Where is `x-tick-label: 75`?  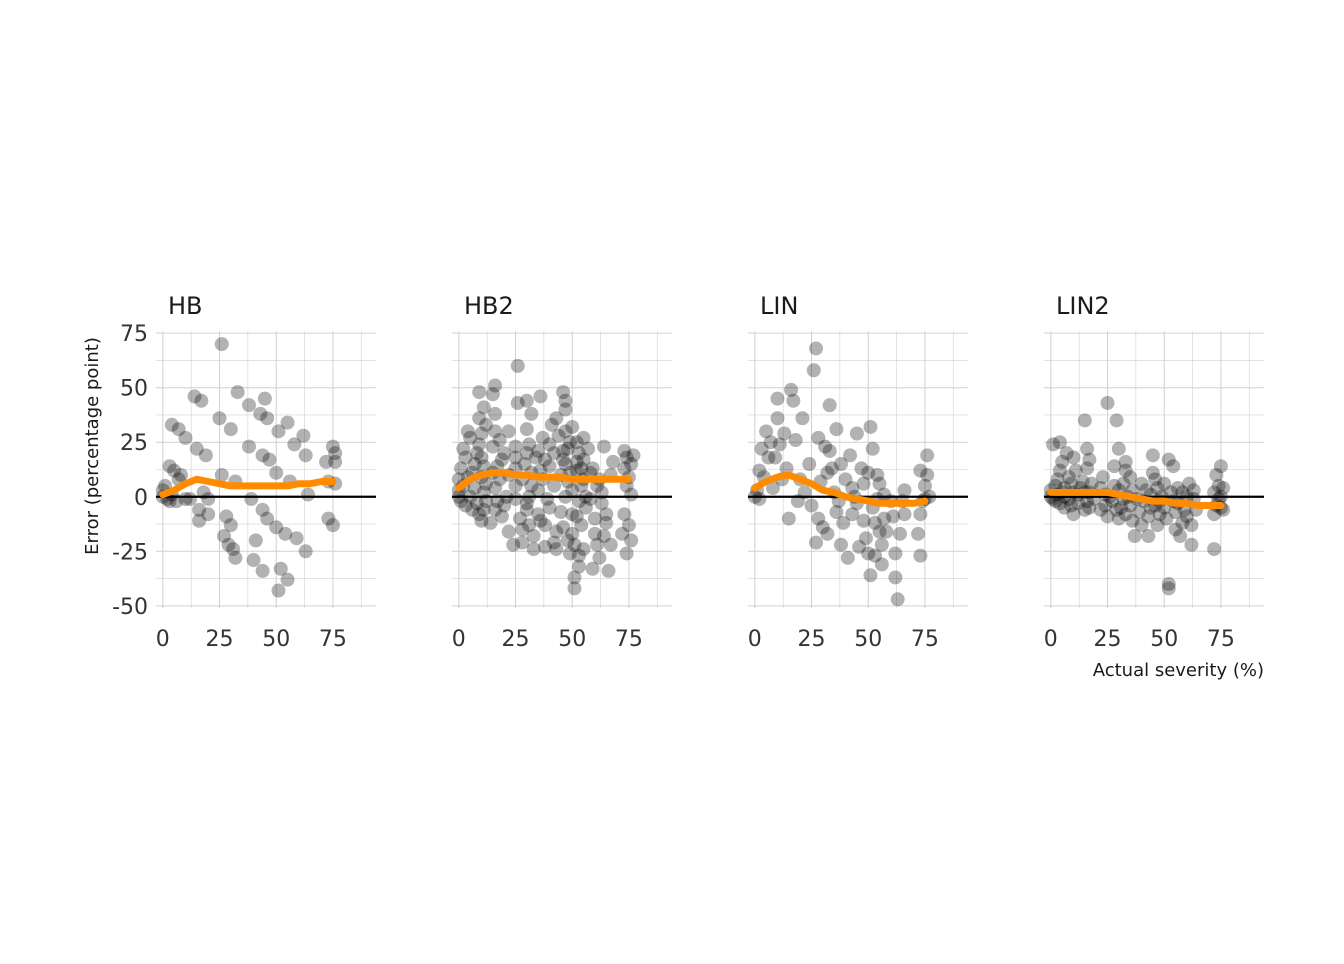 x-tick-label: 75 is located at coordinates (333, 639).